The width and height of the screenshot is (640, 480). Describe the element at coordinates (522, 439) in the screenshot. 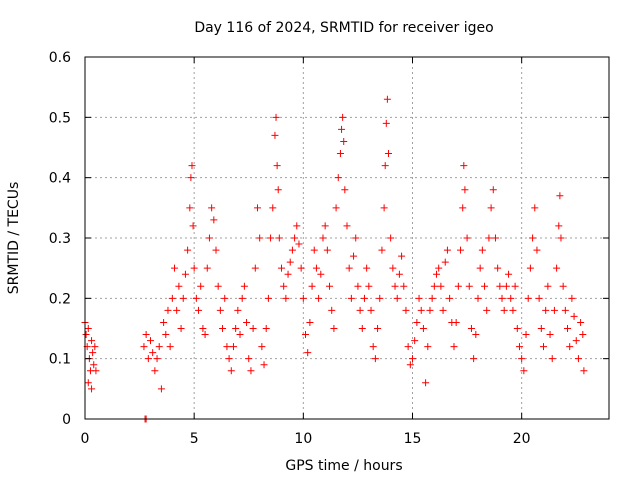

I see `x-tick-label: 20` at that location.